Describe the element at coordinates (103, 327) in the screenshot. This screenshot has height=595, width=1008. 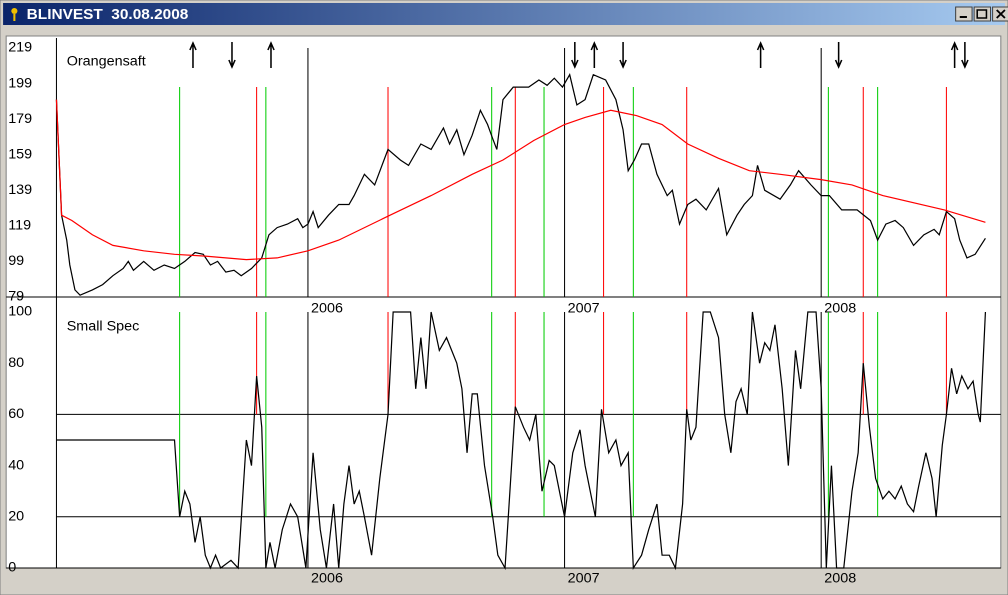
I see `chart-title: Small Spec` at that location.